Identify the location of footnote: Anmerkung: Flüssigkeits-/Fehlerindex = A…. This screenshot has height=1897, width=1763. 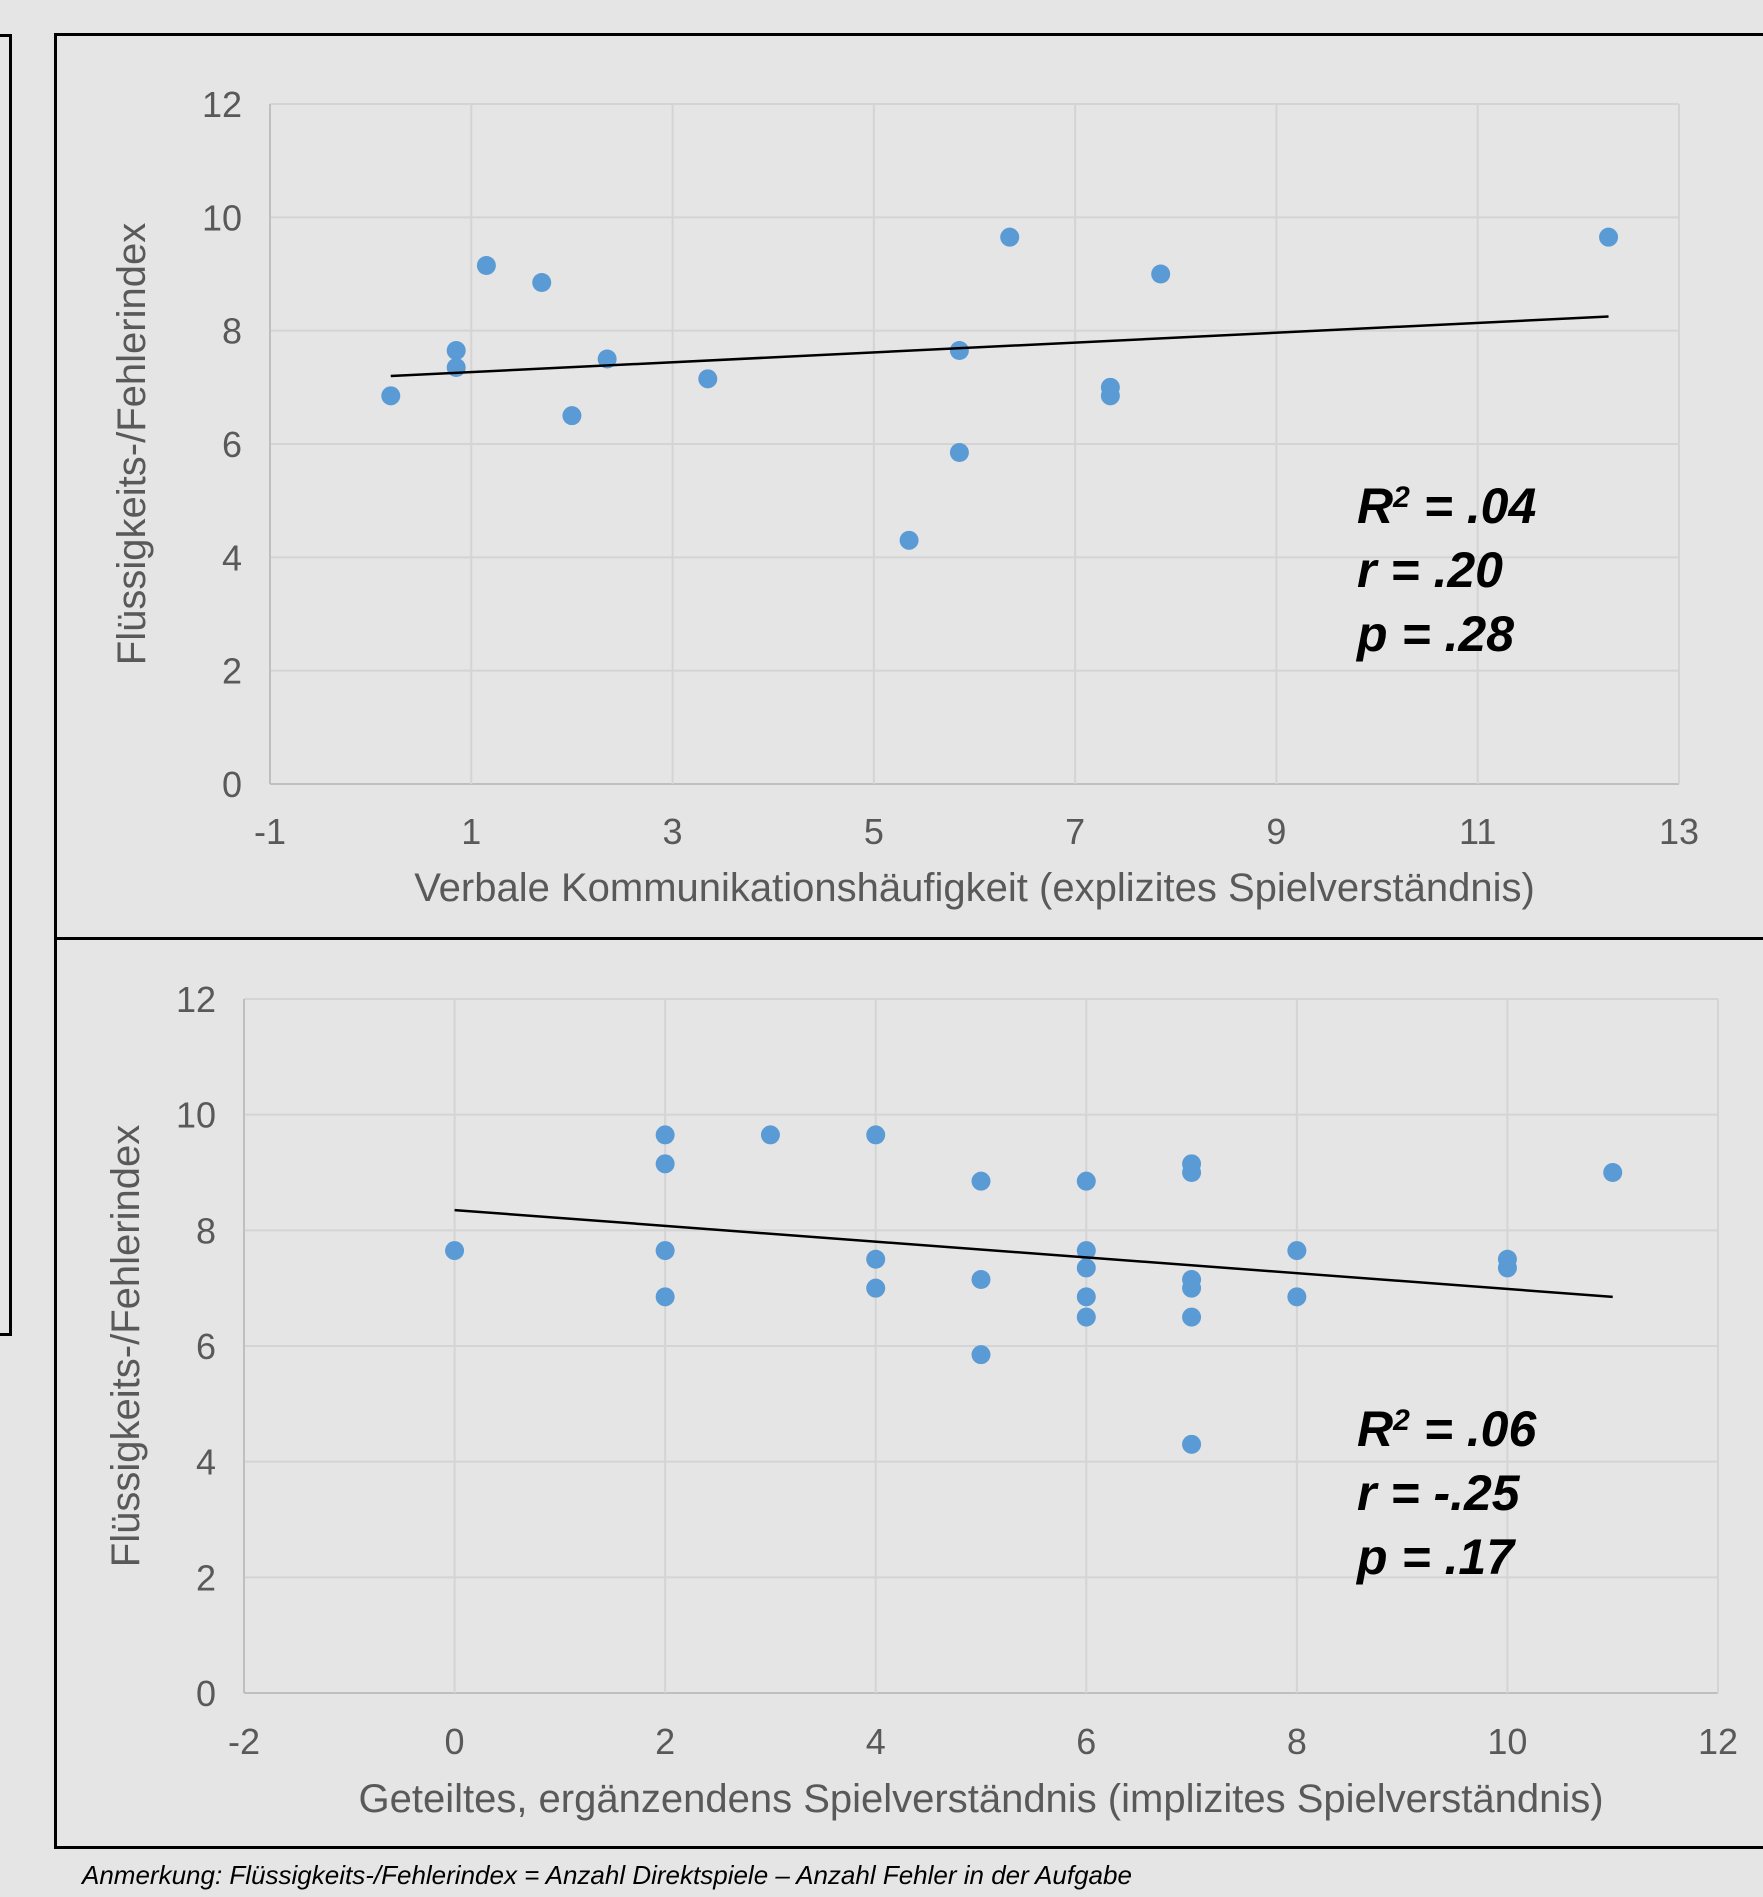
(607, 1875).